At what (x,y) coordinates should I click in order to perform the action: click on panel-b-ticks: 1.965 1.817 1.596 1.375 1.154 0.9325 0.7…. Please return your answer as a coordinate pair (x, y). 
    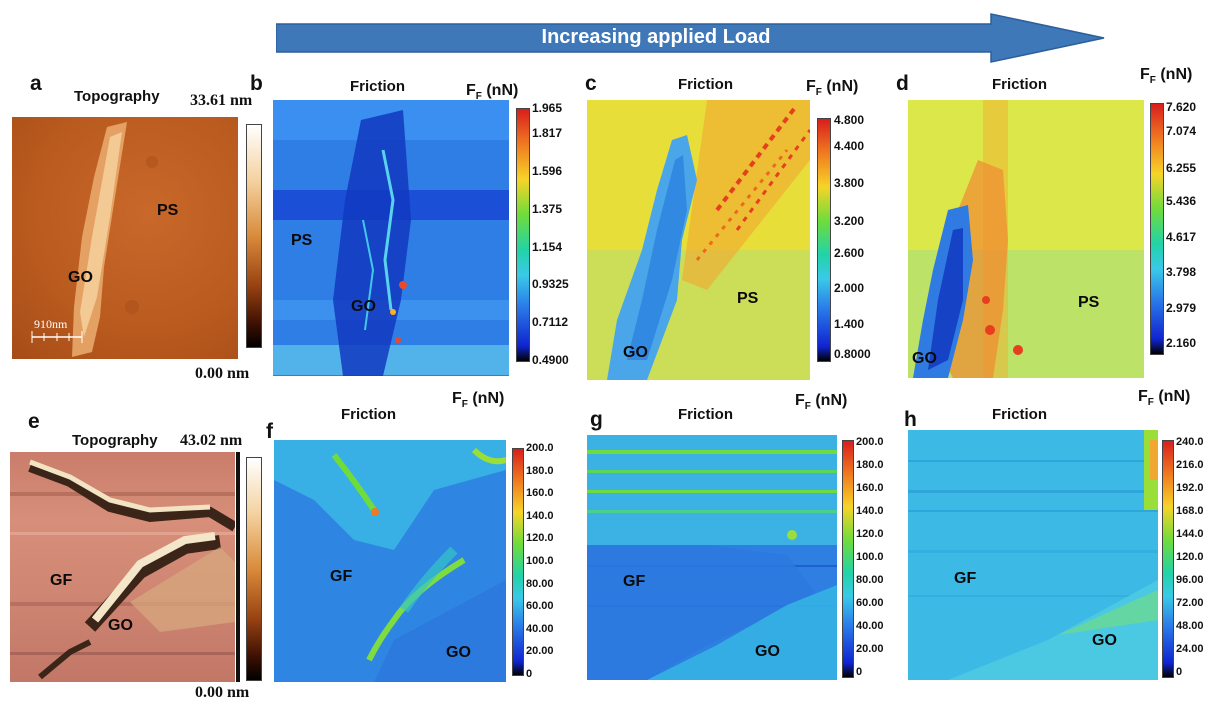
    Looking at the image, I should click on (562, 234).